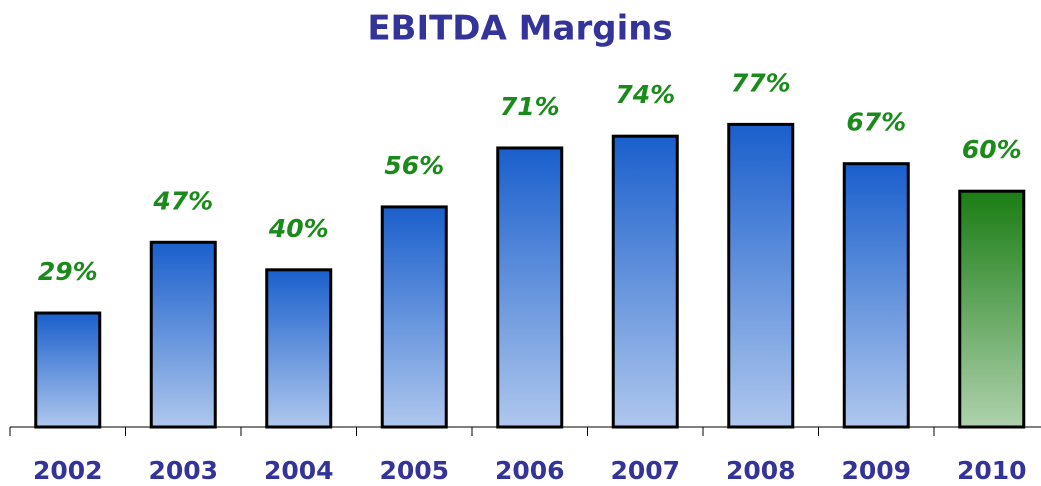  I want to click on value-label: 67%, so click(876, 122).